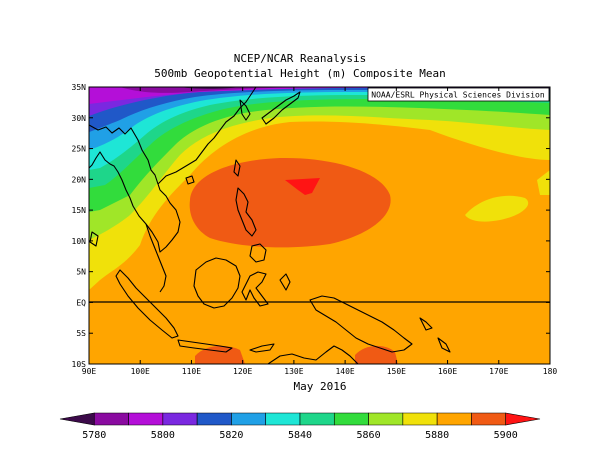 The image size is (600, 464). What do you see at coordinates (190, 180) in the screenshot?
I see `coast-hainan` at bounding box center [190, 180].